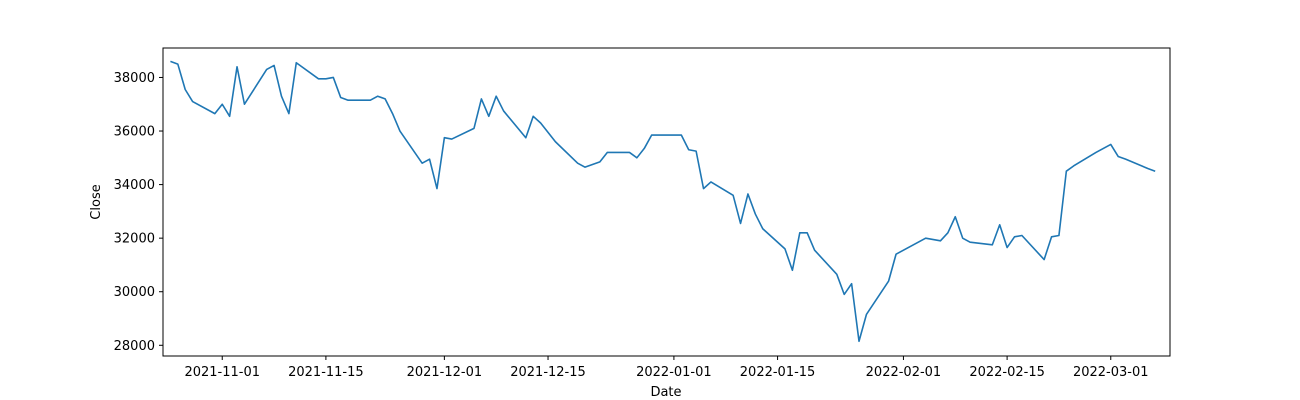 The image size is (1300, 400). What do you see at coordinates (445, 372) in the screenshot?
I see `x-tick-label: 2021-12-01` at bounding box center [445, 372].